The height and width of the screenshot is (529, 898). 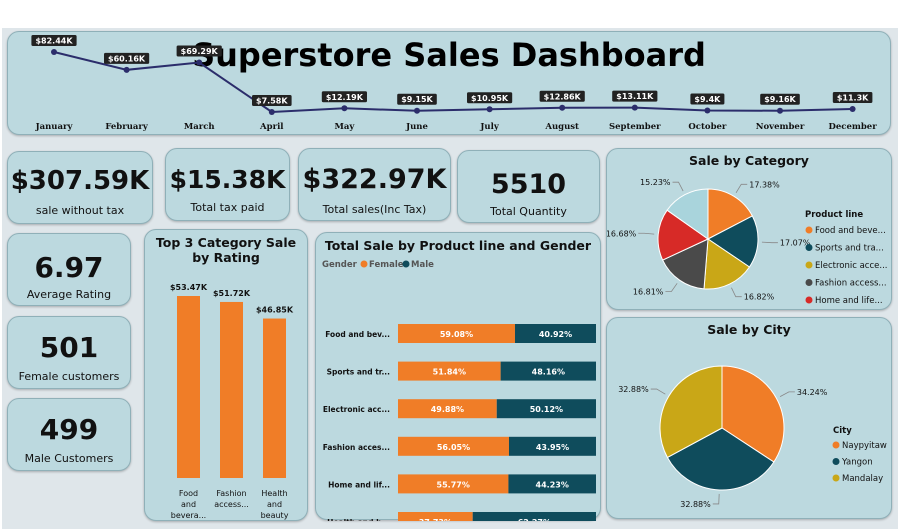 What do you see at coordinates (749, 329) in the screenshot?
I see `chart-title: Sale by City` at bounding box center [749, 329].